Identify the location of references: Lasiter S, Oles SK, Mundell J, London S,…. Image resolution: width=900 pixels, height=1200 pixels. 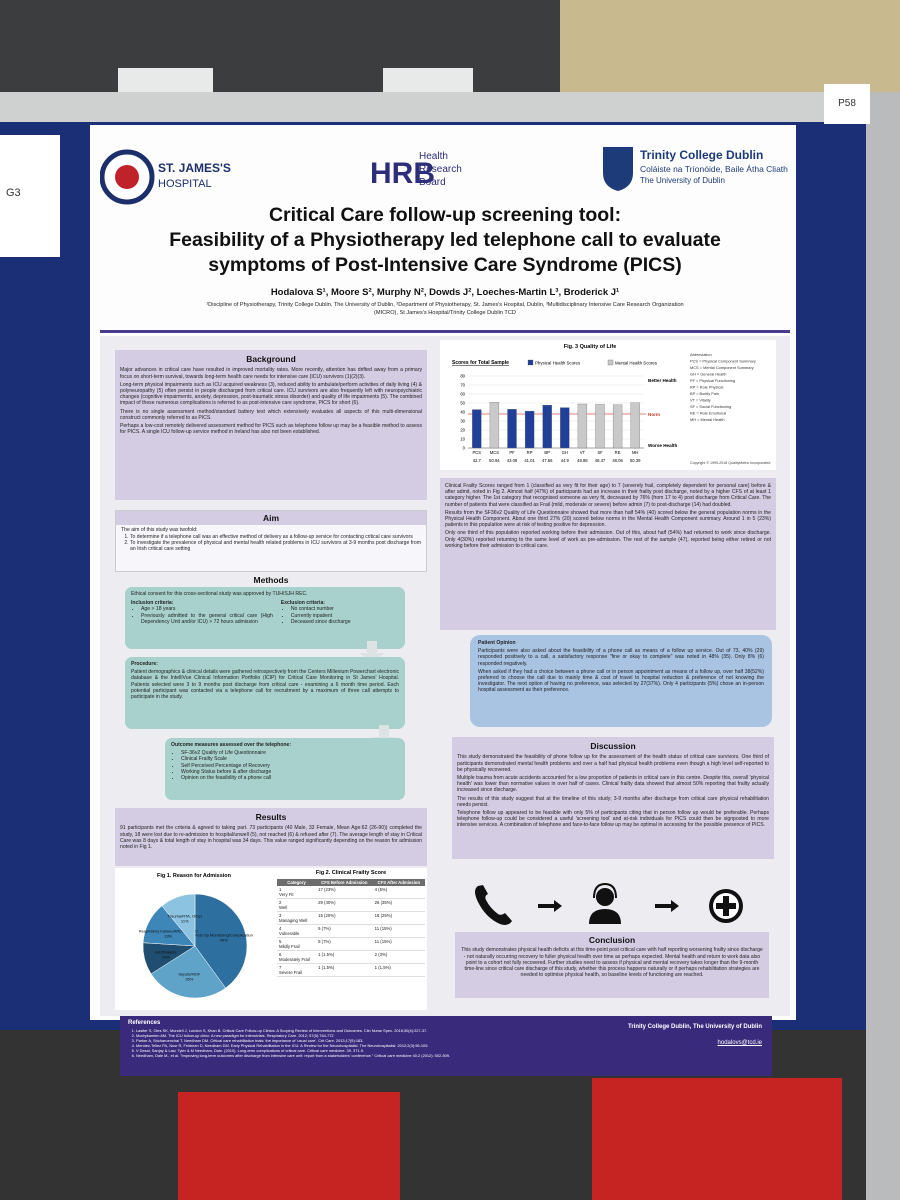
(367, 1043).